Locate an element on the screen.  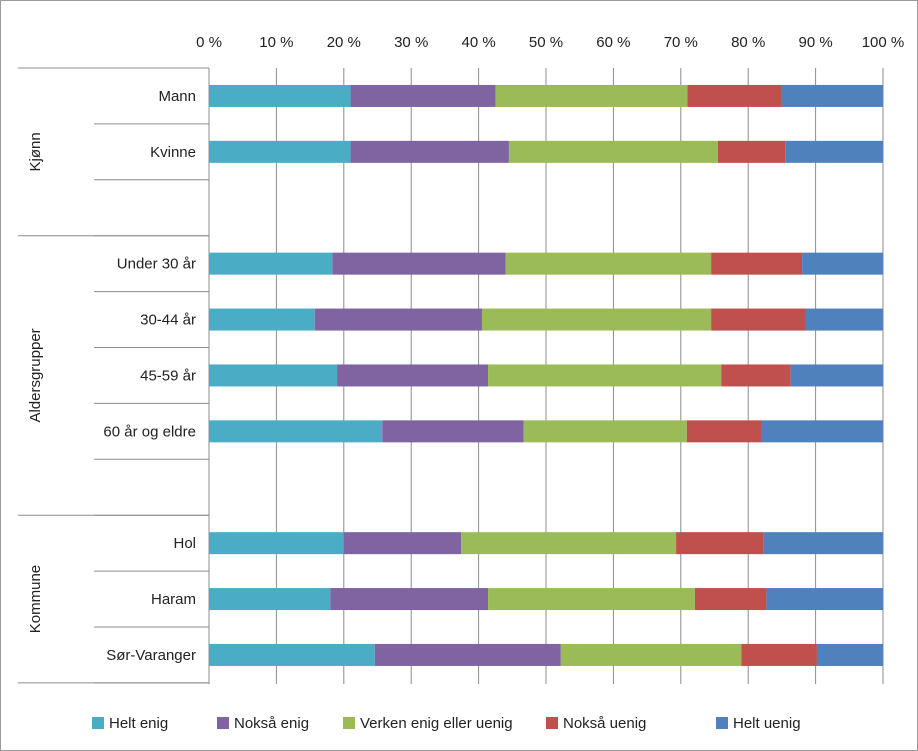
category-label: Sør-Varanger is located at coordinates (151, 655).